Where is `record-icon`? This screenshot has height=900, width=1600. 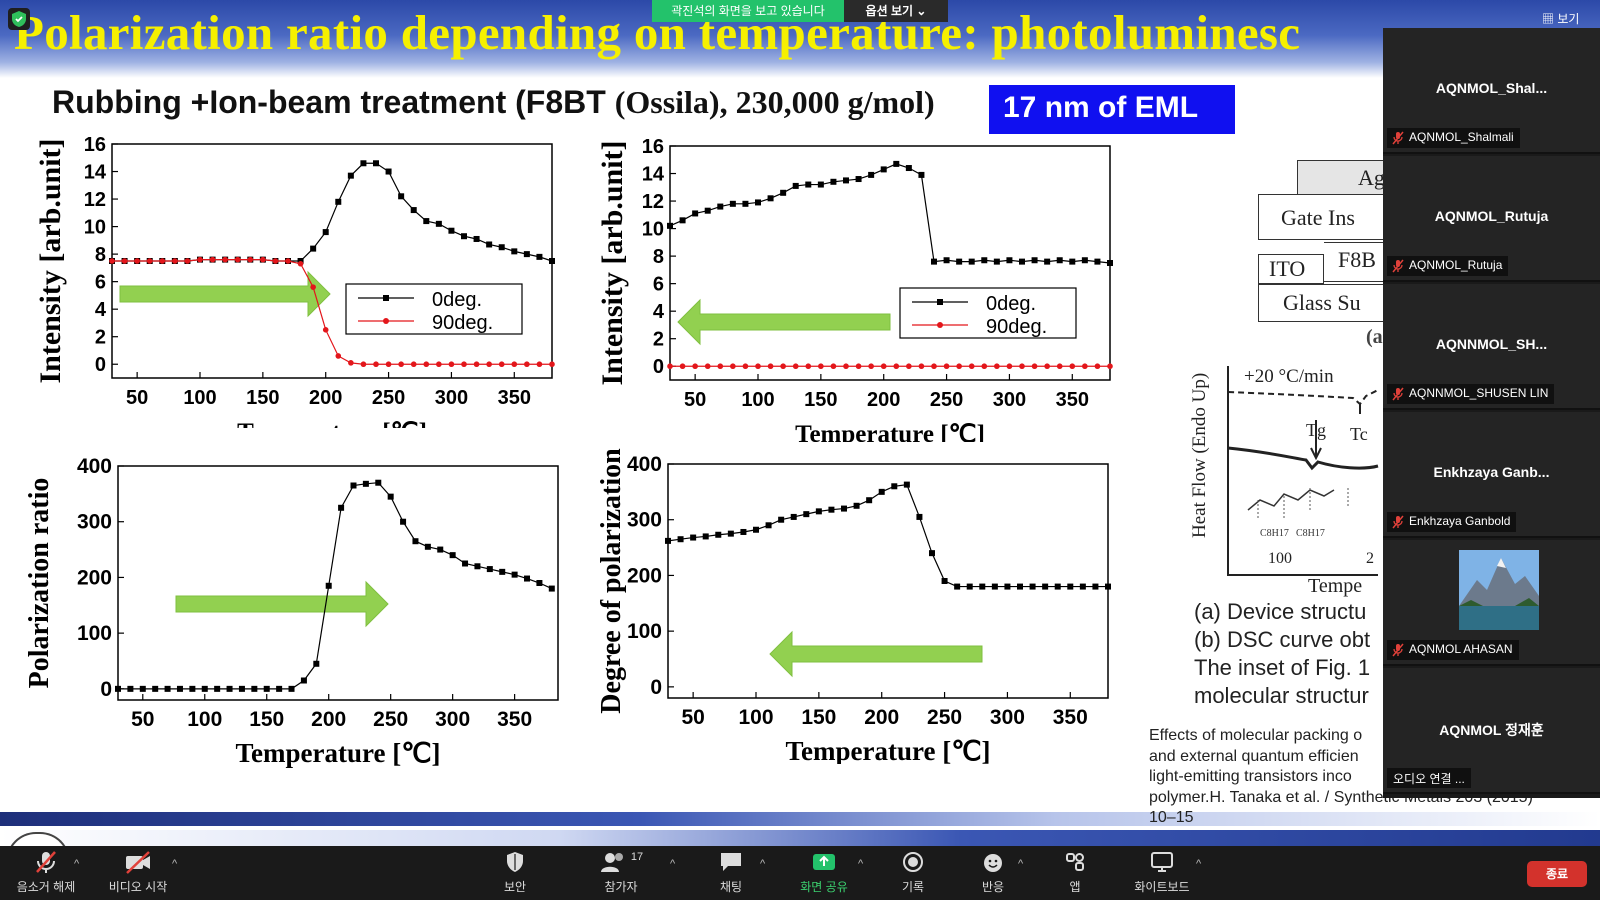
record-icon is located at coordinates (913, 862).